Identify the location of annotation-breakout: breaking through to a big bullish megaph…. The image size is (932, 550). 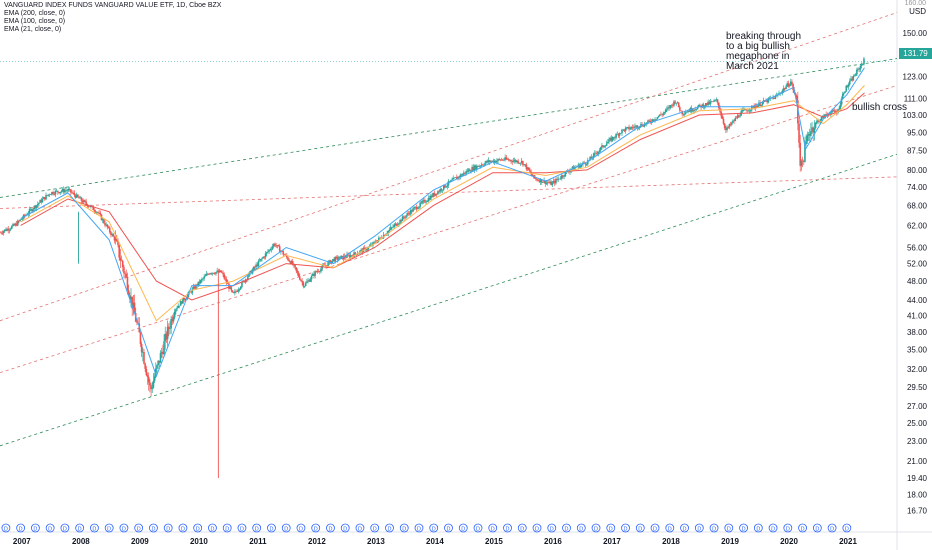
(763, 52).